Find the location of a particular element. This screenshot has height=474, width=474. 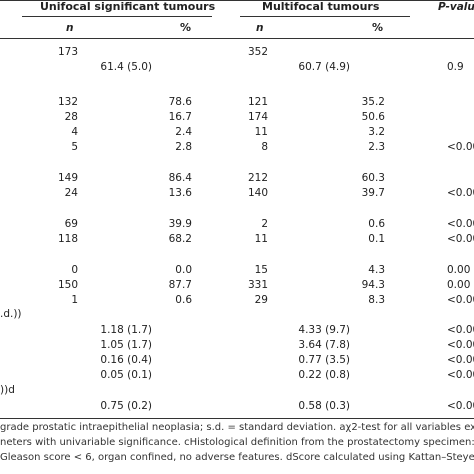

cell-uni-n: 132 is located at coordinates (67, 102).